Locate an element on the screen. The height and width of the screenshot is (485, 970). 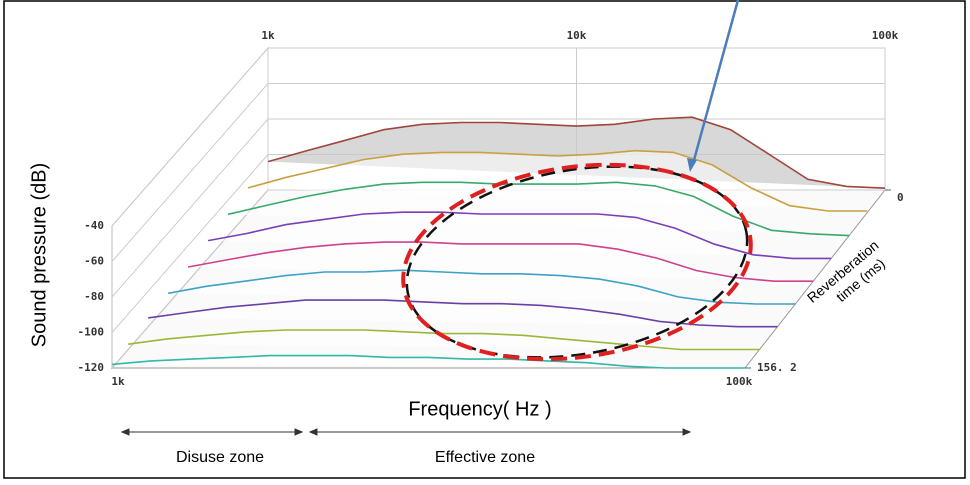
arrow-heads is located at coordinates (406, 432).